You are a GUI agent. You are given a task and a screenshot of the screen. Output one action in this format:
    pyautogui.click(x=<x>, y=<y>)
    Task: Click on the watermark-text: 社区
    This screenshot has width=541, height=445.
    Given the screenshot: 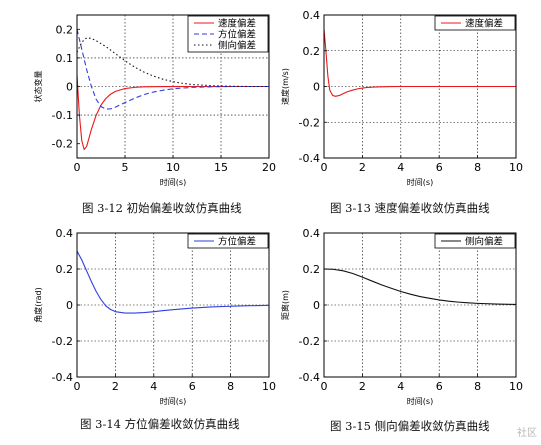 What is the action you would take?
    pyautogui.click(x=527, y=433)
    